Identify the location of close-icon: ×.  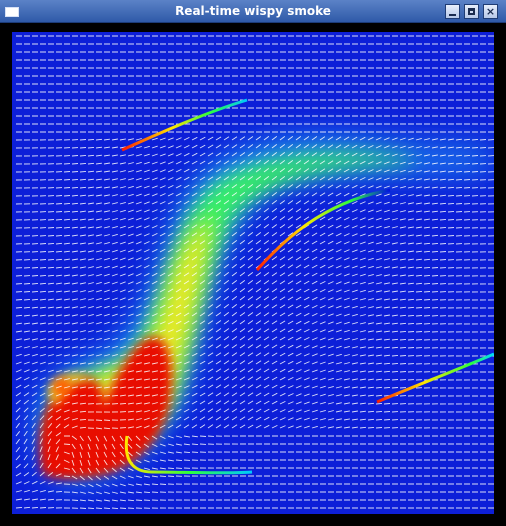
(490, 11).